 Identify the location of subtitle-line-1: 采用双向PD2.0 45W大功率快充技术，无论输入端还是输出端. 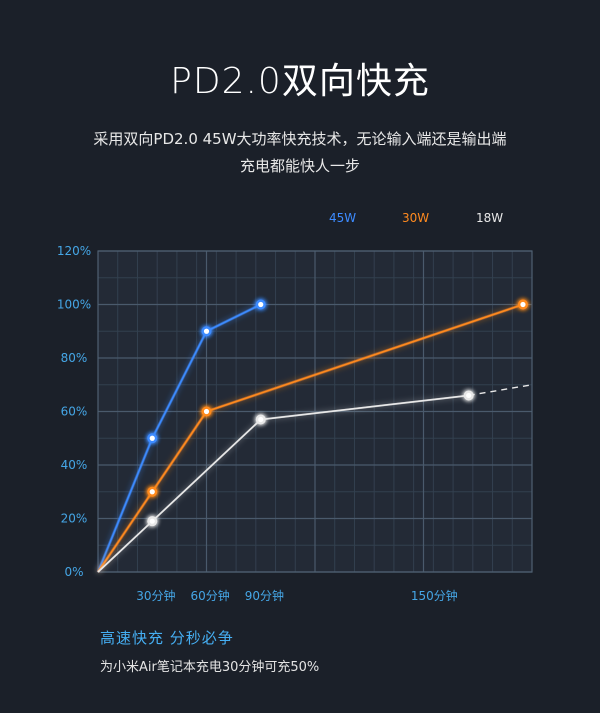
(300, 139).